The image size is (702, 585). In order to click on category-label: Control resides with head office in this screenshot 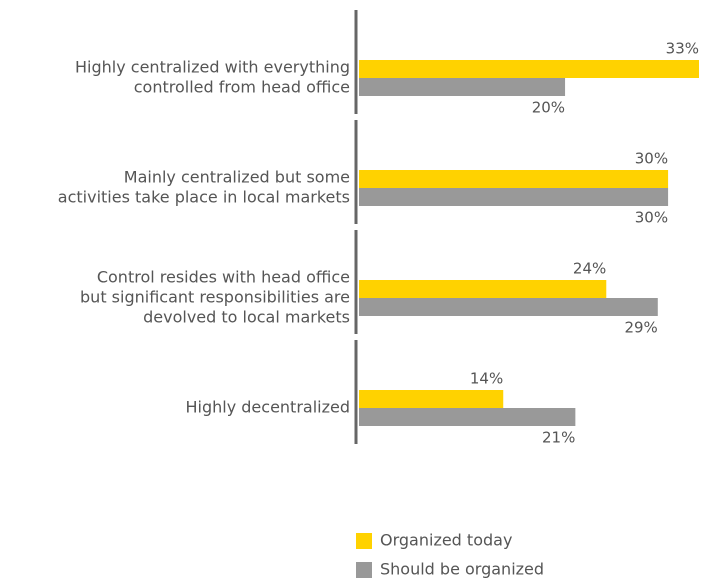, I will do `click(223, 277)`.